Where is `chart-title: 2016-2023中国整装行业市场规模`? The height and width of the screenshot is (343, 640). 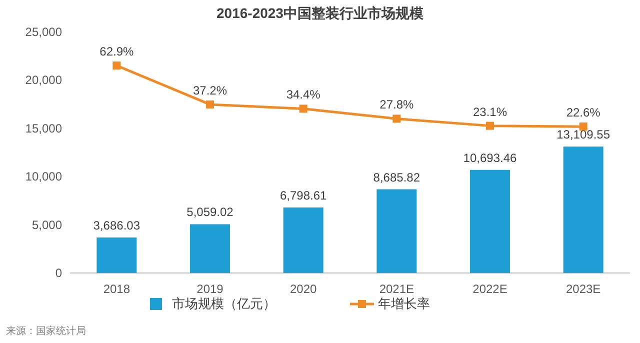
chart-title: 2016-2023中国整装行业市场规模 is located at coordinates (320, 13).